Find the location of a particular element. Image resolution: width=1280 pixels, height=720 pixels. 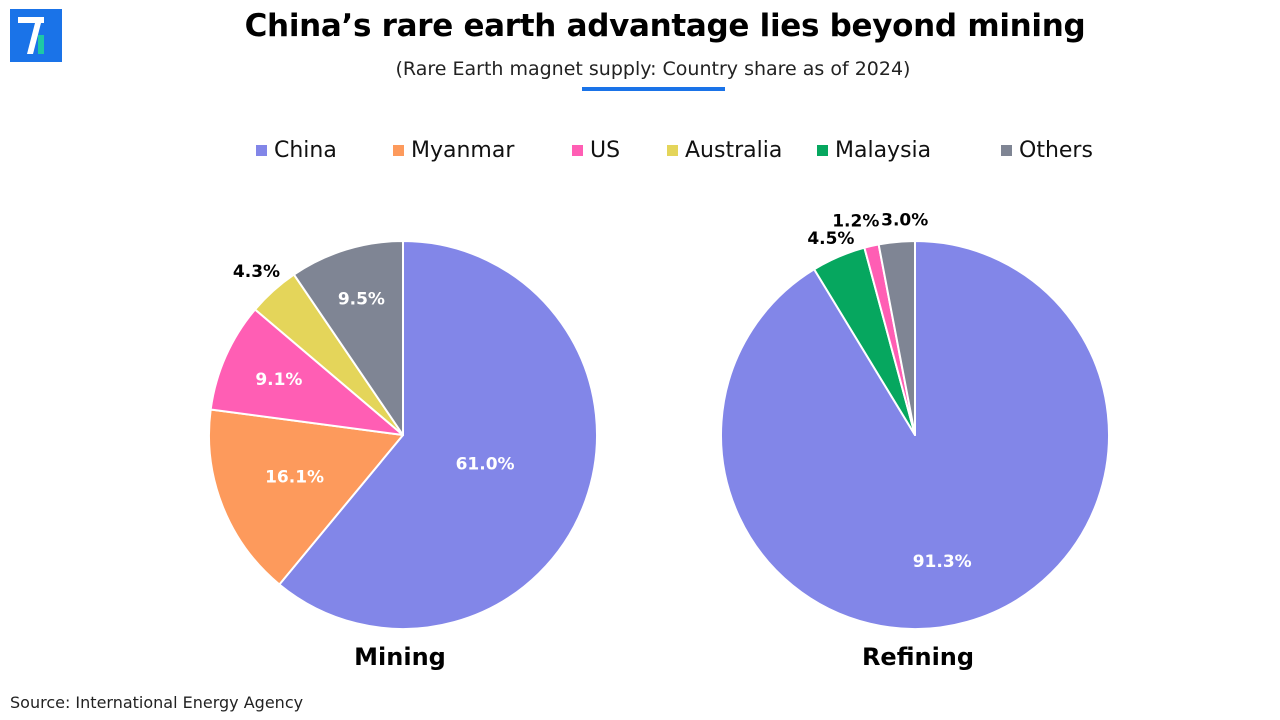

legend-item-australia: Australia is located at coordinates (724, 150).